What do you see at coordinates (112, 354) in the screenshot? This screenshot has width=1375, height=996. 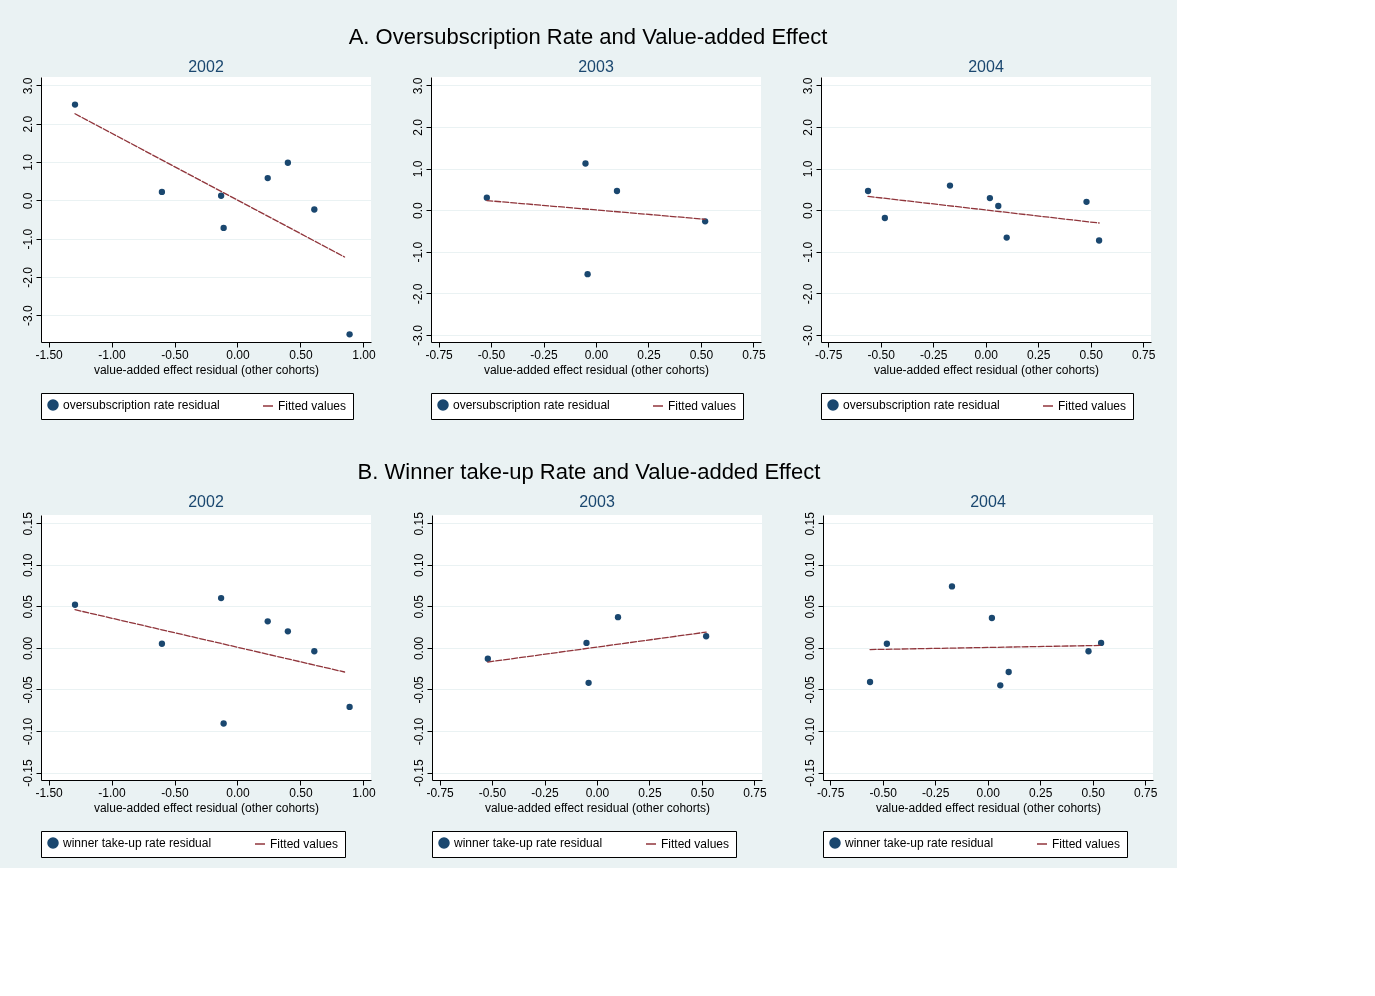 I see `x-tick-label: -1.00` at bounding box center [112, 354].